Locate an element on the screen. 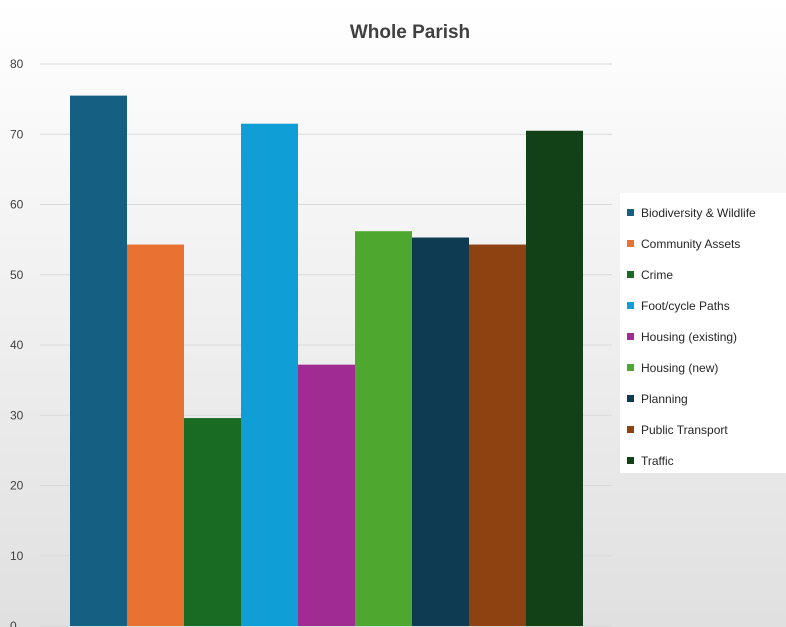  legend-item: Planning is located at coordinates (703, 398).